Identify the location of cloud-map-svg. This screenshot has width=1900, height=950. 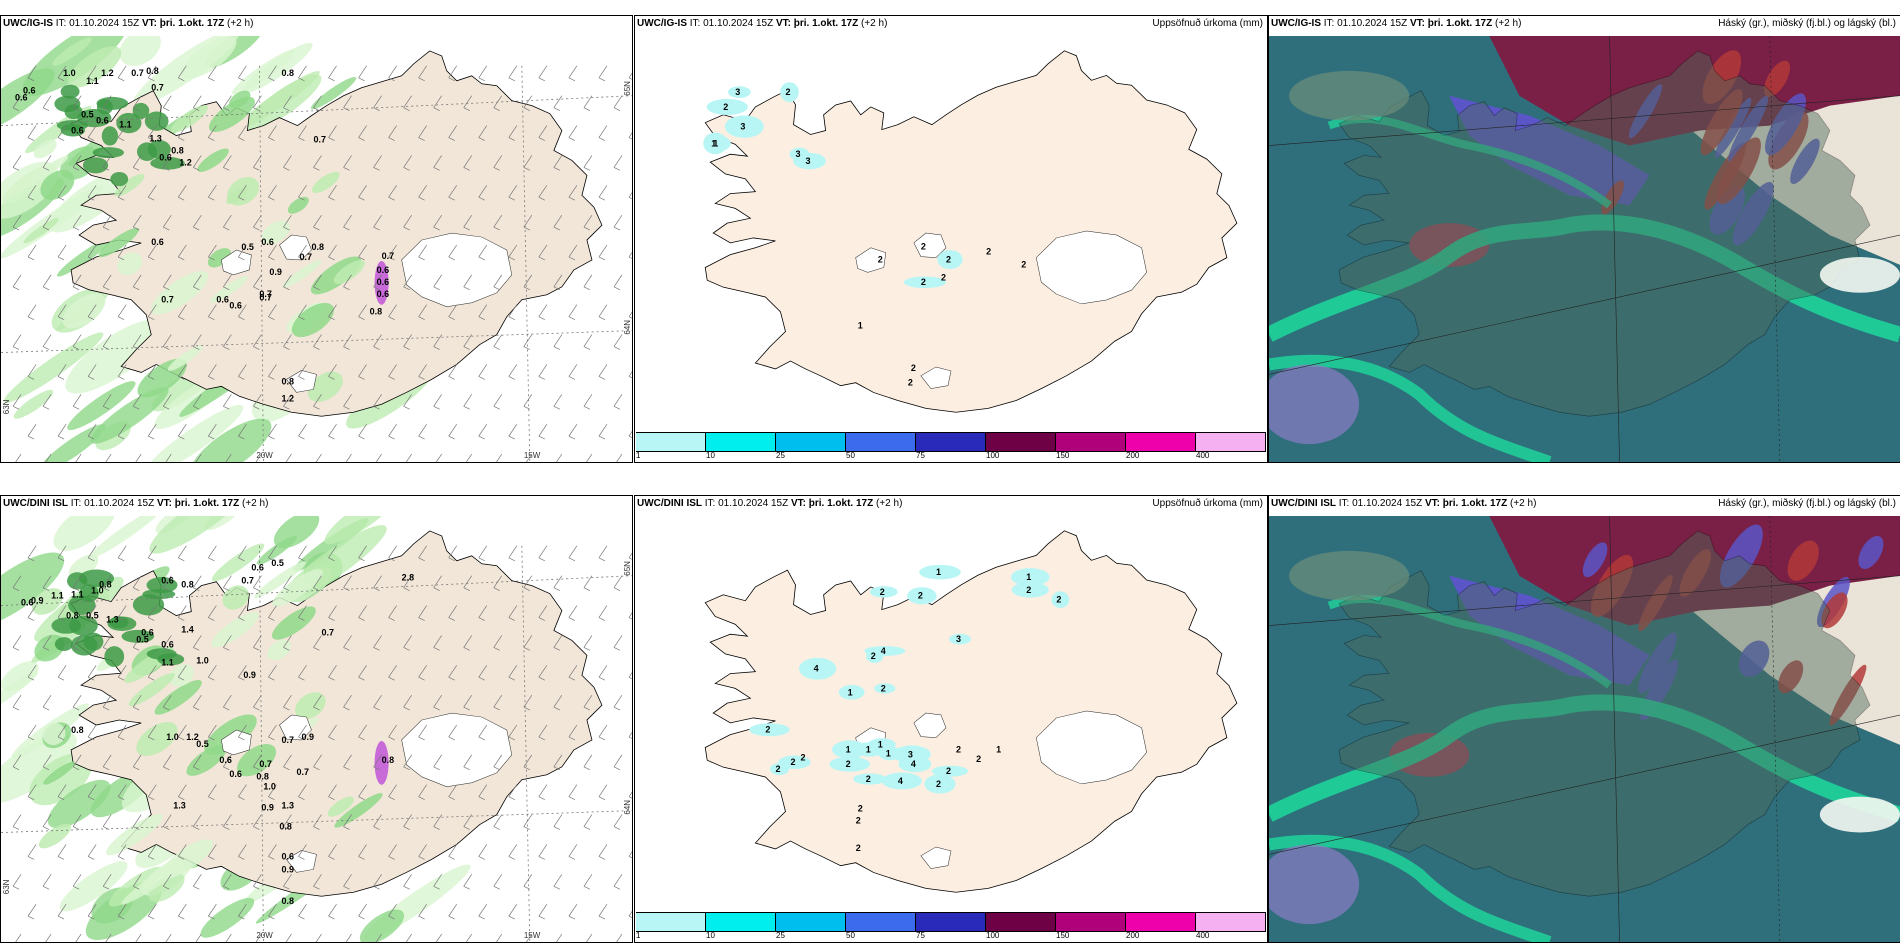
(1584, 249).